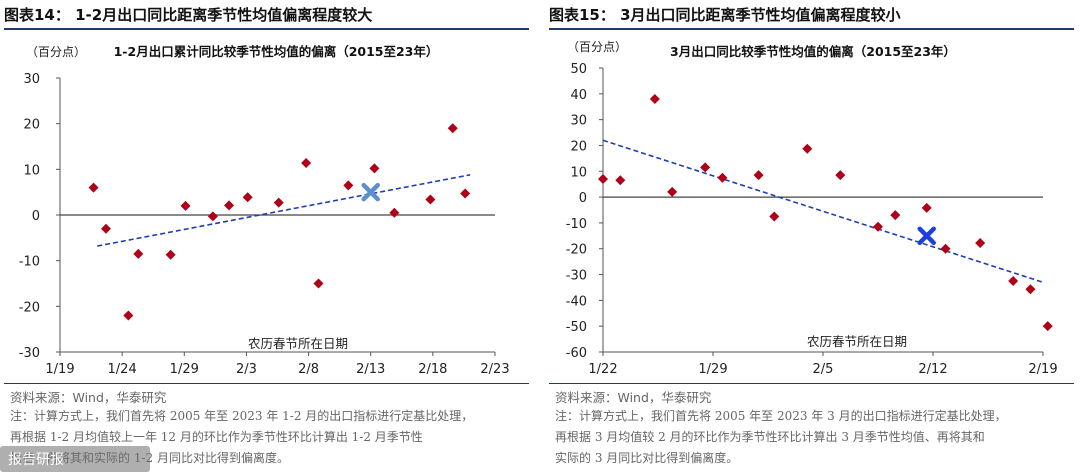 This screenshot has height=474, width=1080. Describe the element at coordinates (576, 301) in the screenshot. I see `y-tick-label: -40` at that location.